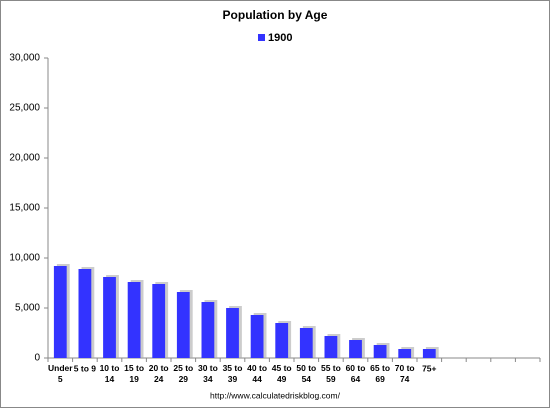 The image size is (550, 408). What do you see at coordinates (405, 373) in the screenshot?
I see `x-tick-label: 70 to 74` at bounding box center [405, 373].